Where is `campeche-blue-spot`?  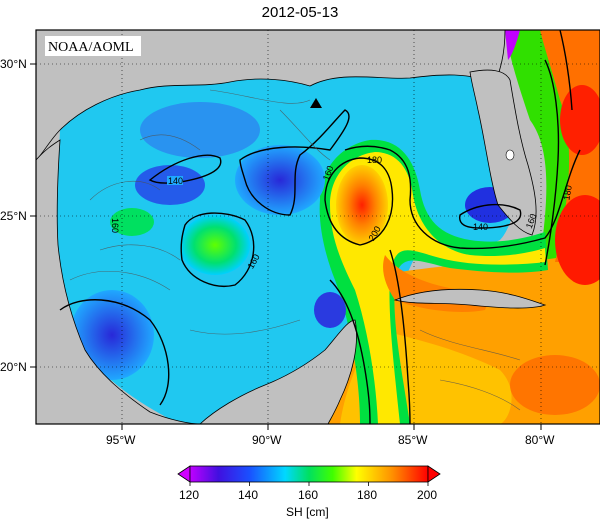
campeche-blue-spot is located at coordinates (330, 310).